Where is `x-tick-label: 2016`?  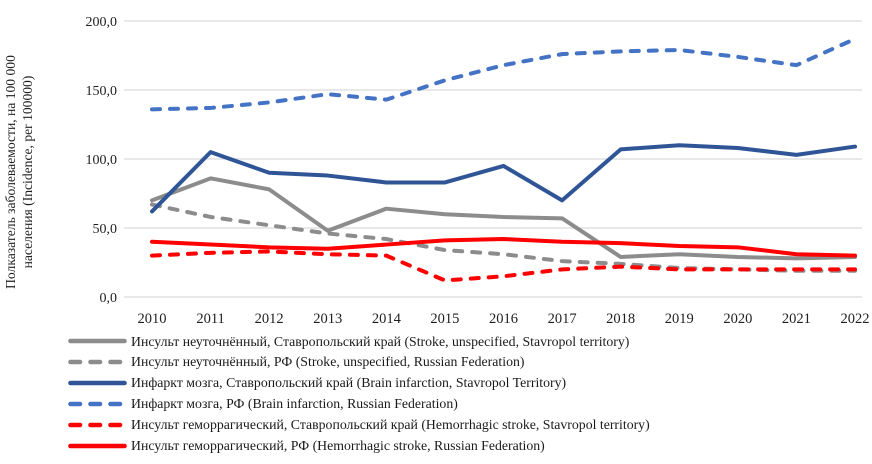 x-tick-label: 2016 is located at coordinates (503, 319).